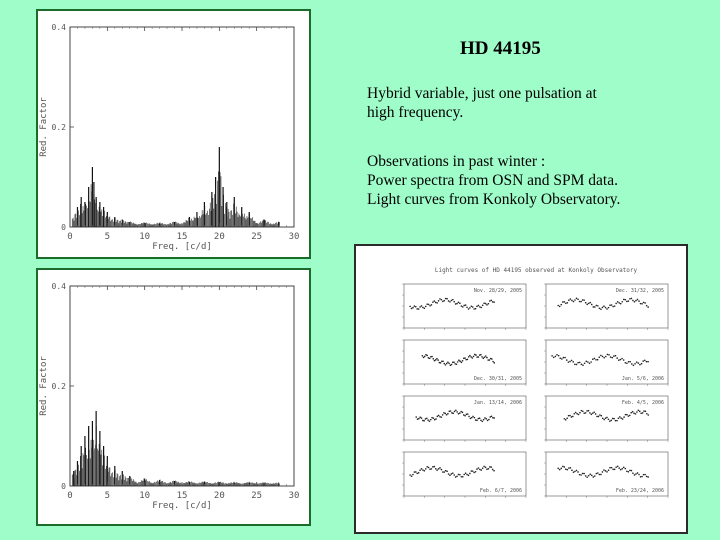  I want to click on light-curve-panel: Feb. 6/7, 2006, so click(464, 474).